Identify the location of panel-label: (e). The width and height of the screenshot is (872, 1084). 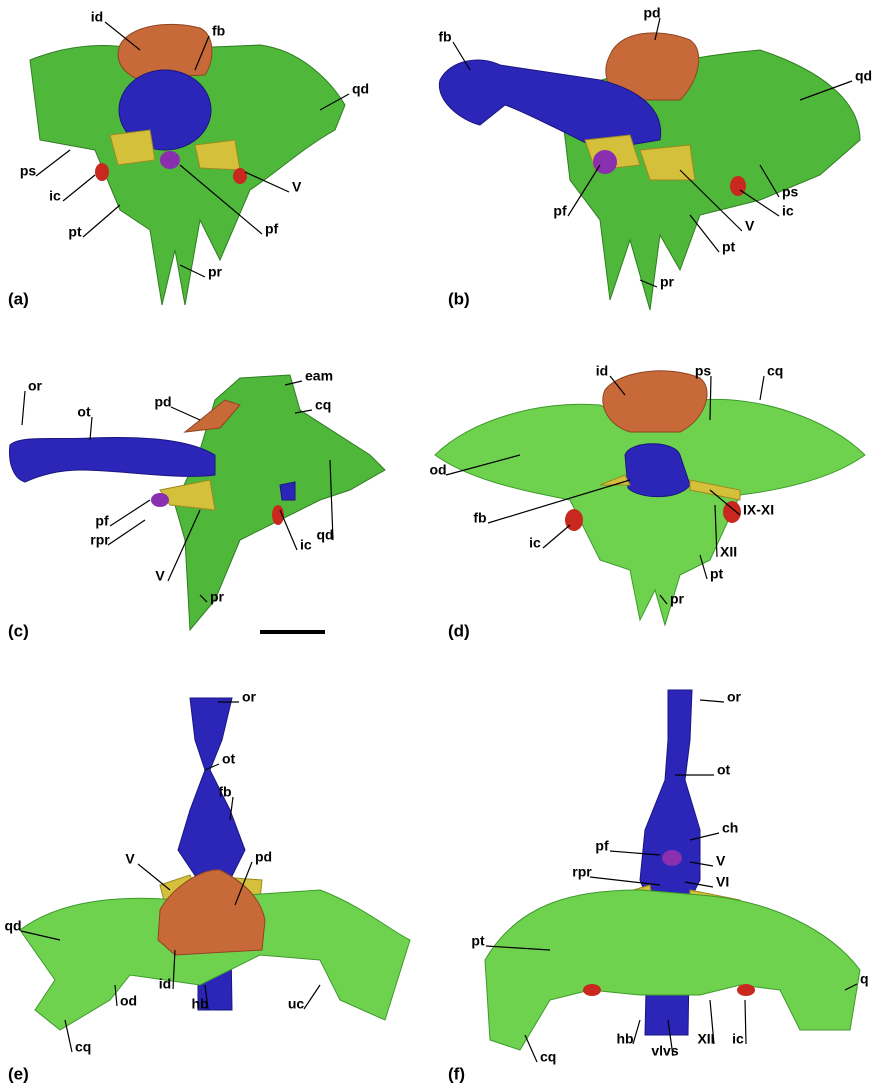
(18, 1073).